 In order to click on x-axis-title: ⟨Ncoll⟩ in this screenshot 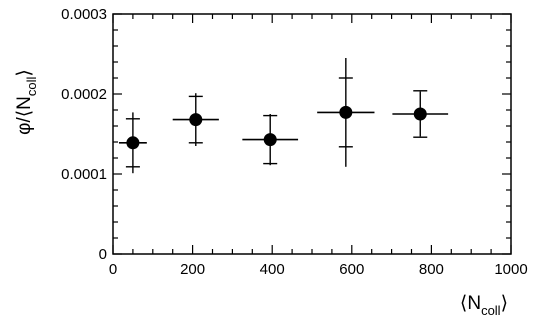, I will do `click(484, 305)`.